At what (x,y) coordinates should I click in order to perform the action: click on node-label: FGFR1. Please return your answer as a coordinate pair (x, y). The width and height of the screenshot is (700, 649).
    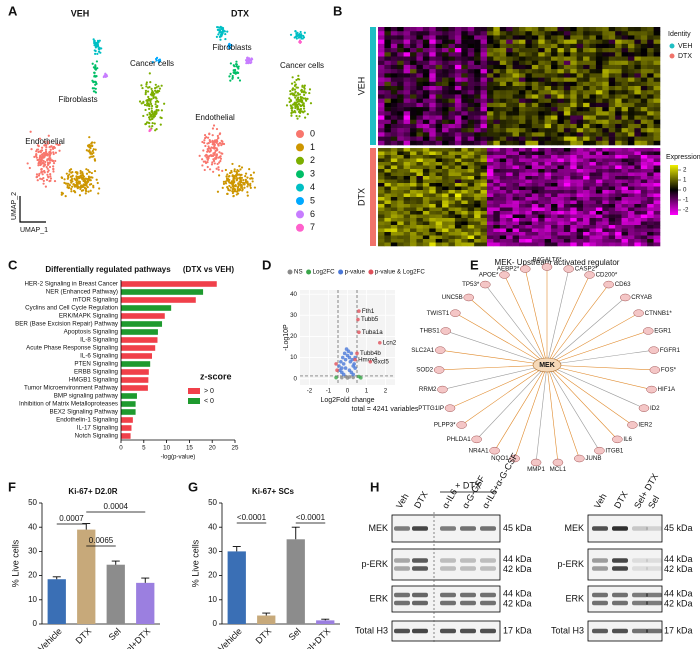
    Looking at the image, I should click on (670, 350).